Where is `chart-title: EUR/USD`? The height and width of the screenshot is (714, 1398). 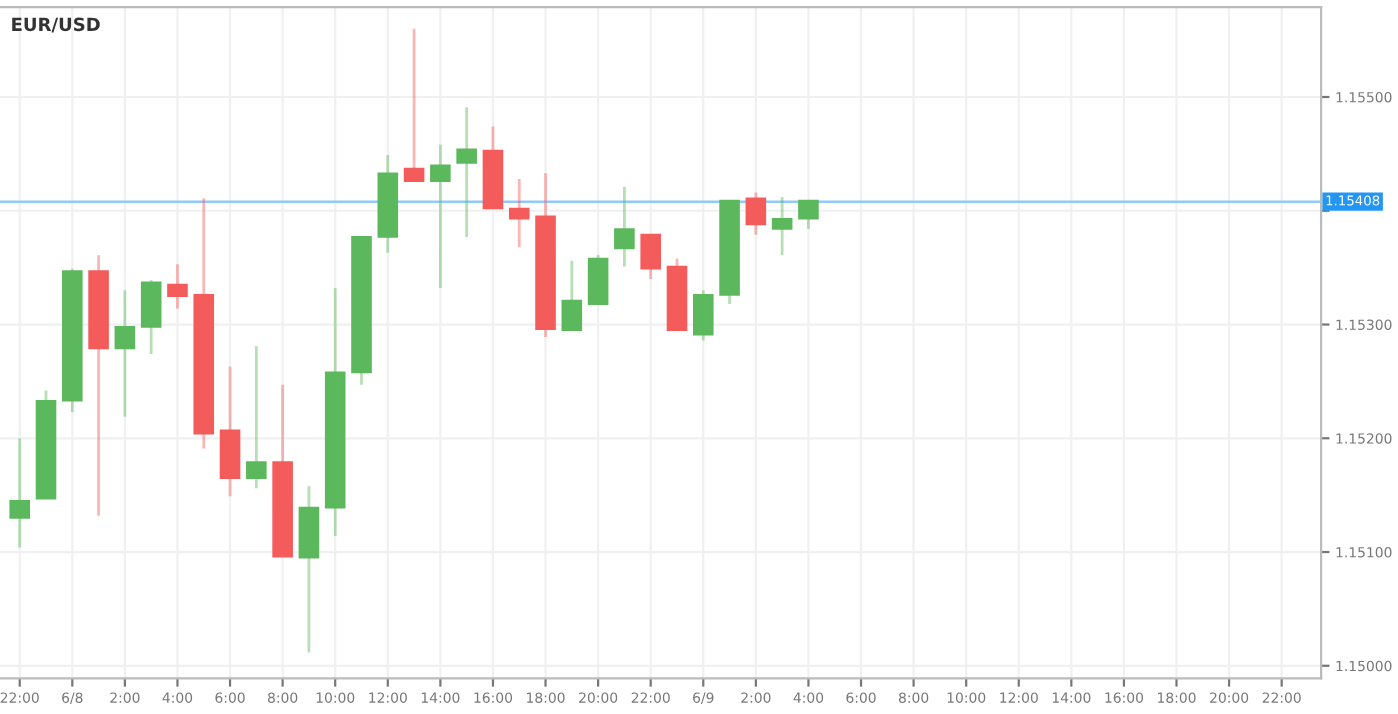
chart-title: EUR/USD is located at coordinates (56, 25).